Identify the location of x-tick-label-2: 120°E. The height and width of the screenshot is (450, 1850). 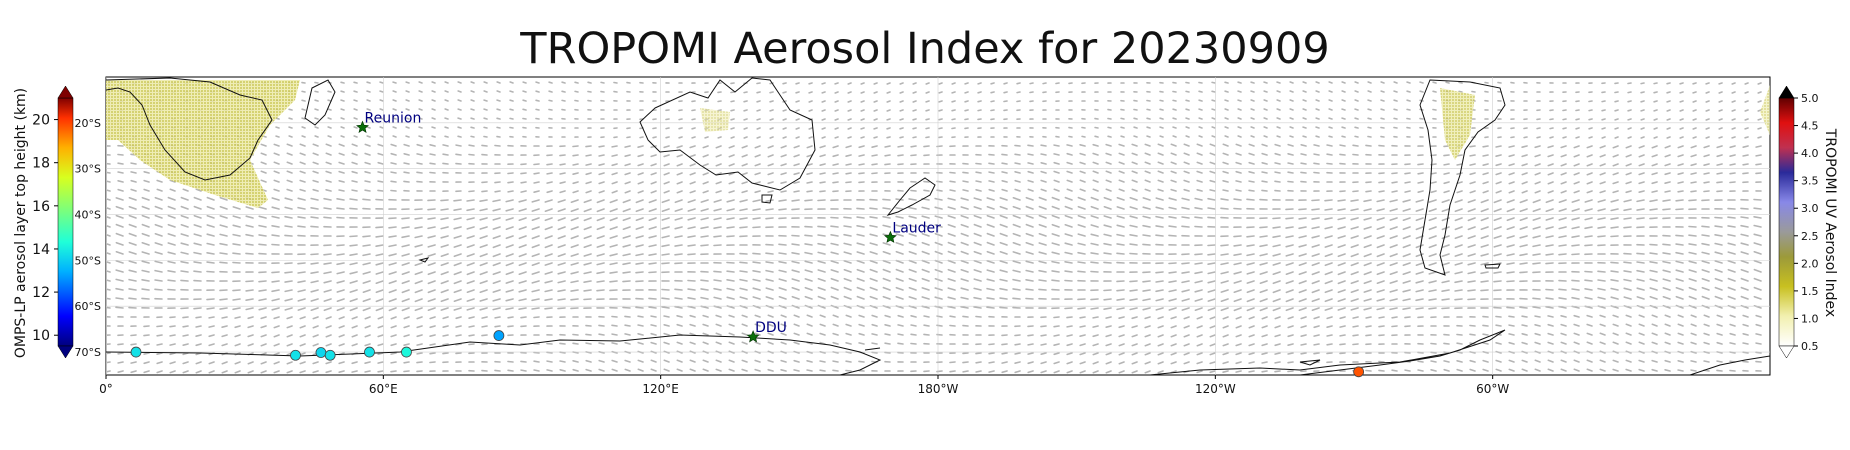
(660, 389).